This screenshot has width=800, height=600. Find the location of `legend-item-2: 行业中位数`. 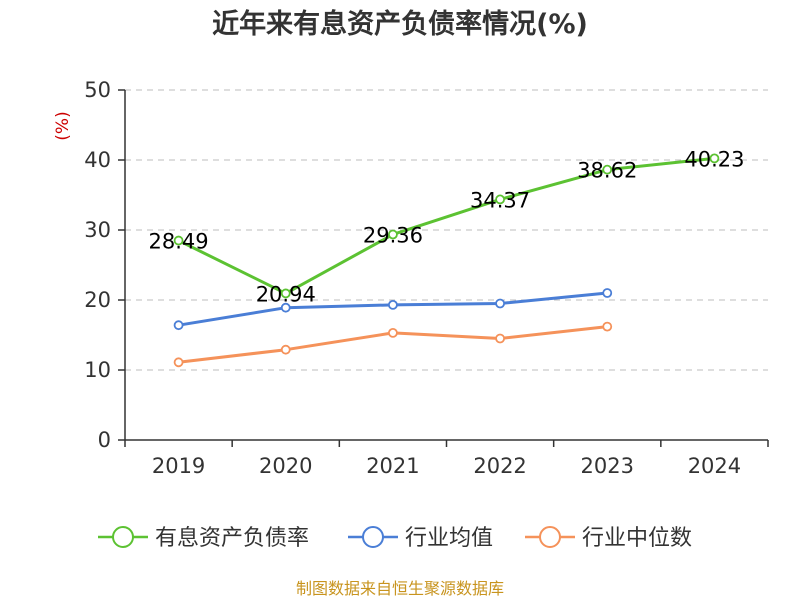

legend-item-2: 行业中位数 is located at coordinates (608, 538).